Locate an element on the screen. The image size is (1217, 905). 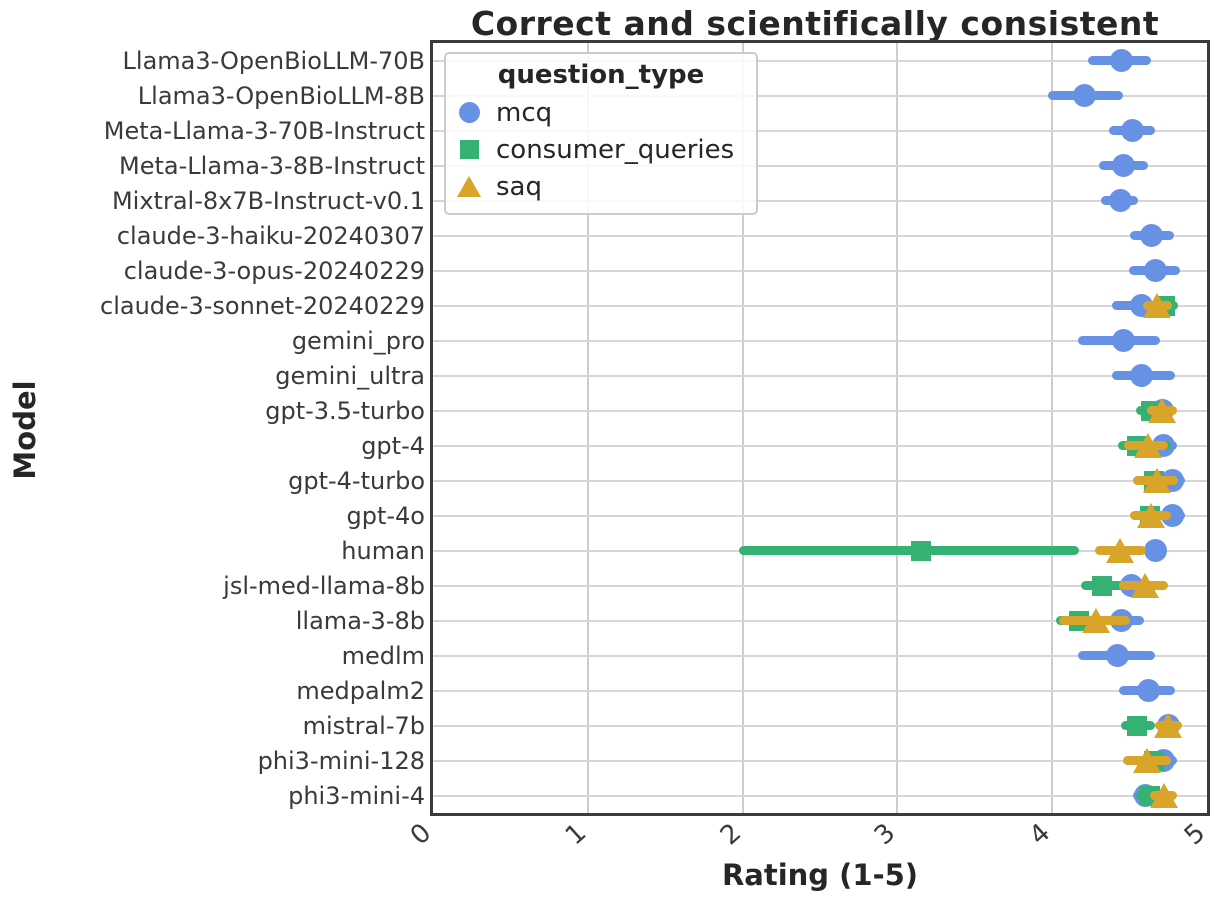
legend-title: question_type is located at coordinates (601, 75).